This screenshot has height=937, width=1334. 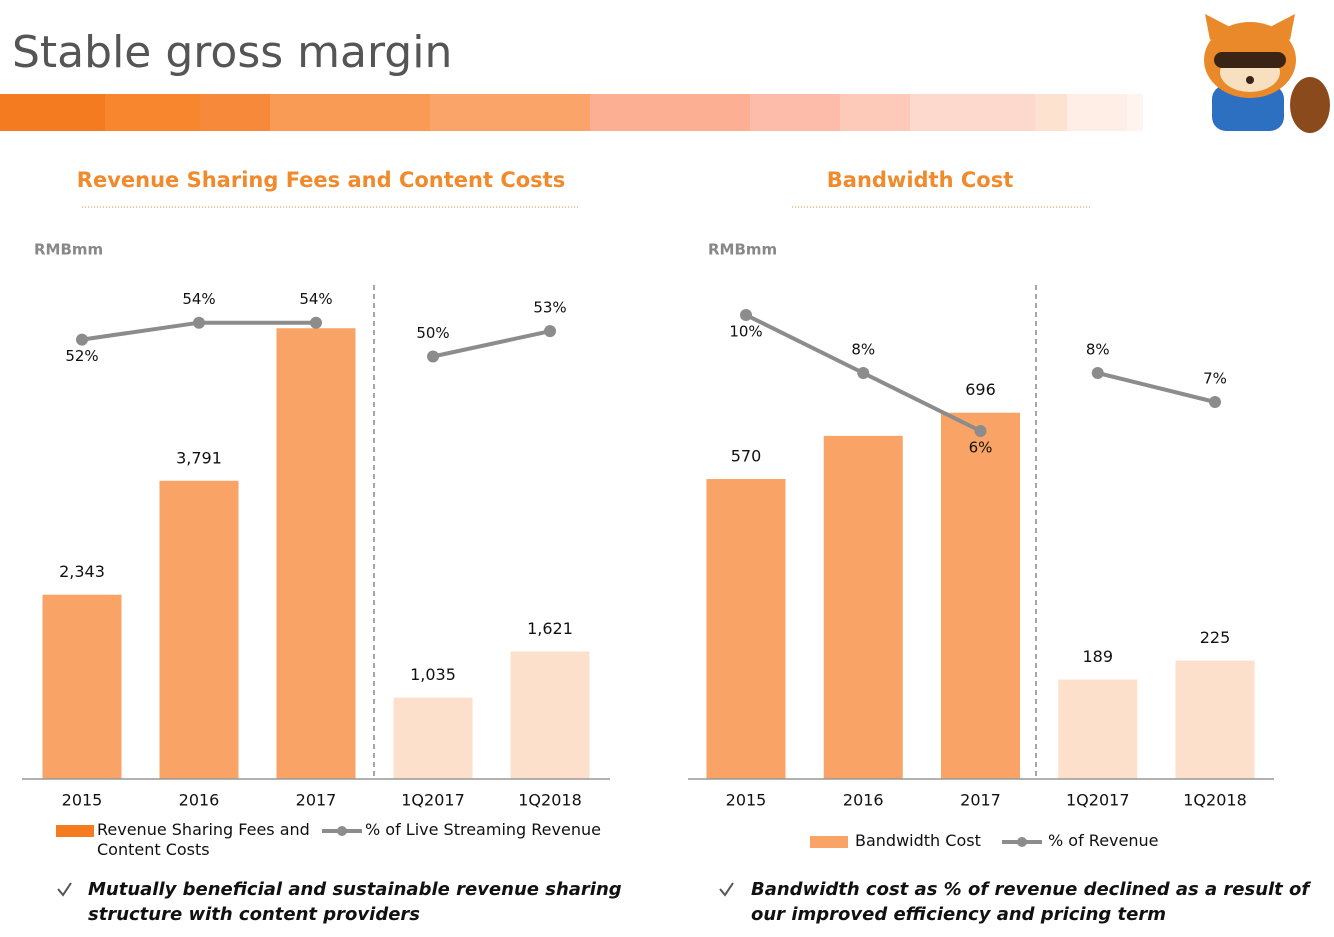 What do you see at coordinates (433, 674) in the screenshot?
I see `bar-label: 1,035` at bounding box center [433, 674].